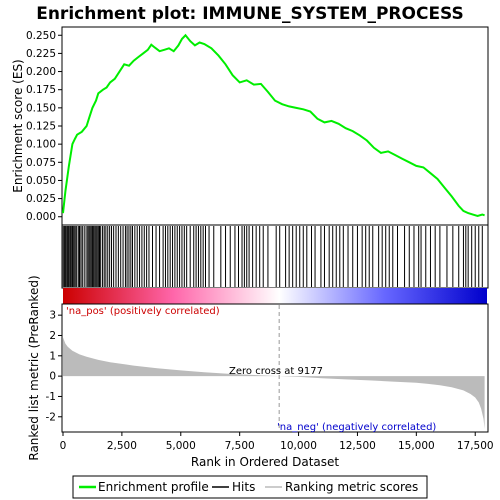 This screenshot has height=500, width=500. I want to click on metric-y-tick-label: 1, so click(52, 356).